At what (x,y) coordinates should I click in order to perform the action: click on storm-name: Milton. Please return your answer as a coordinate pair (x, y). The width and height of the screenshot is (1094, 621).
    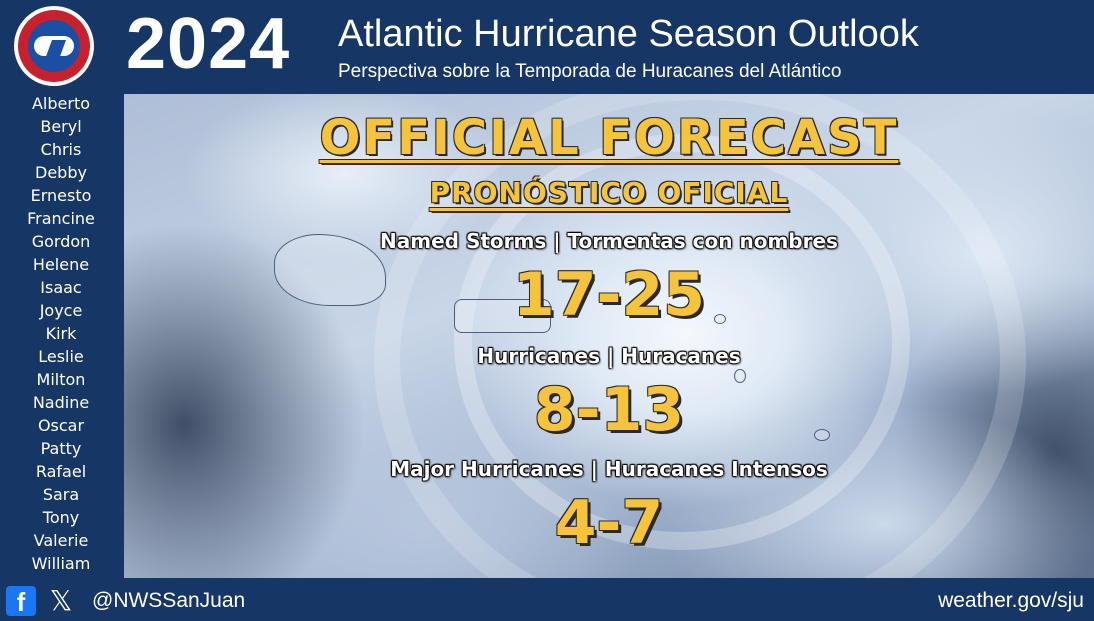
    Looking at the image, I should click on (61, 379).